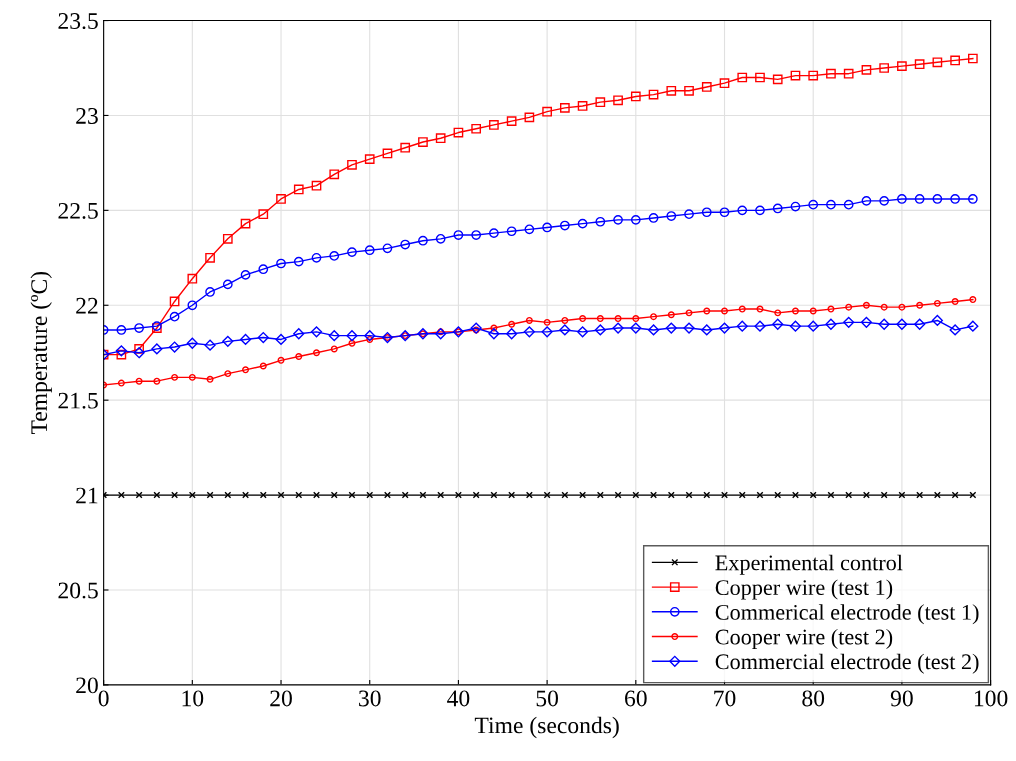  Describe the element at coordinates (813, 698) in the screenshot. I see `x-tick-label: 80` at that location.